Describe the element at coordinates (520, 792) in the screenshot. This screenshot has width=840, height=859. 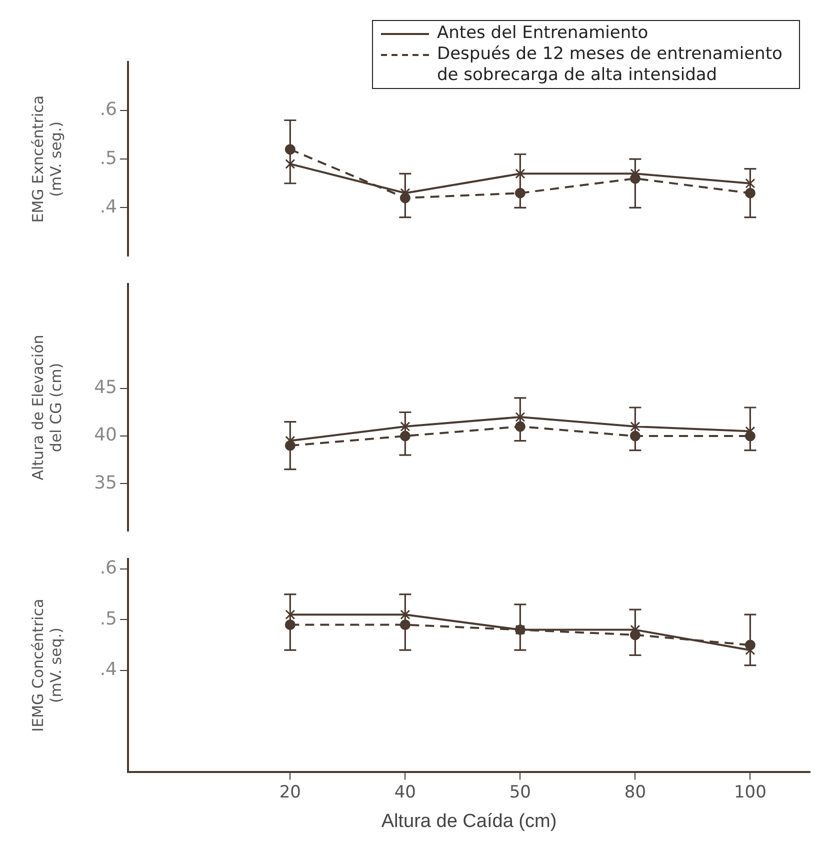
I see `x-tick-label: 50` at that location.